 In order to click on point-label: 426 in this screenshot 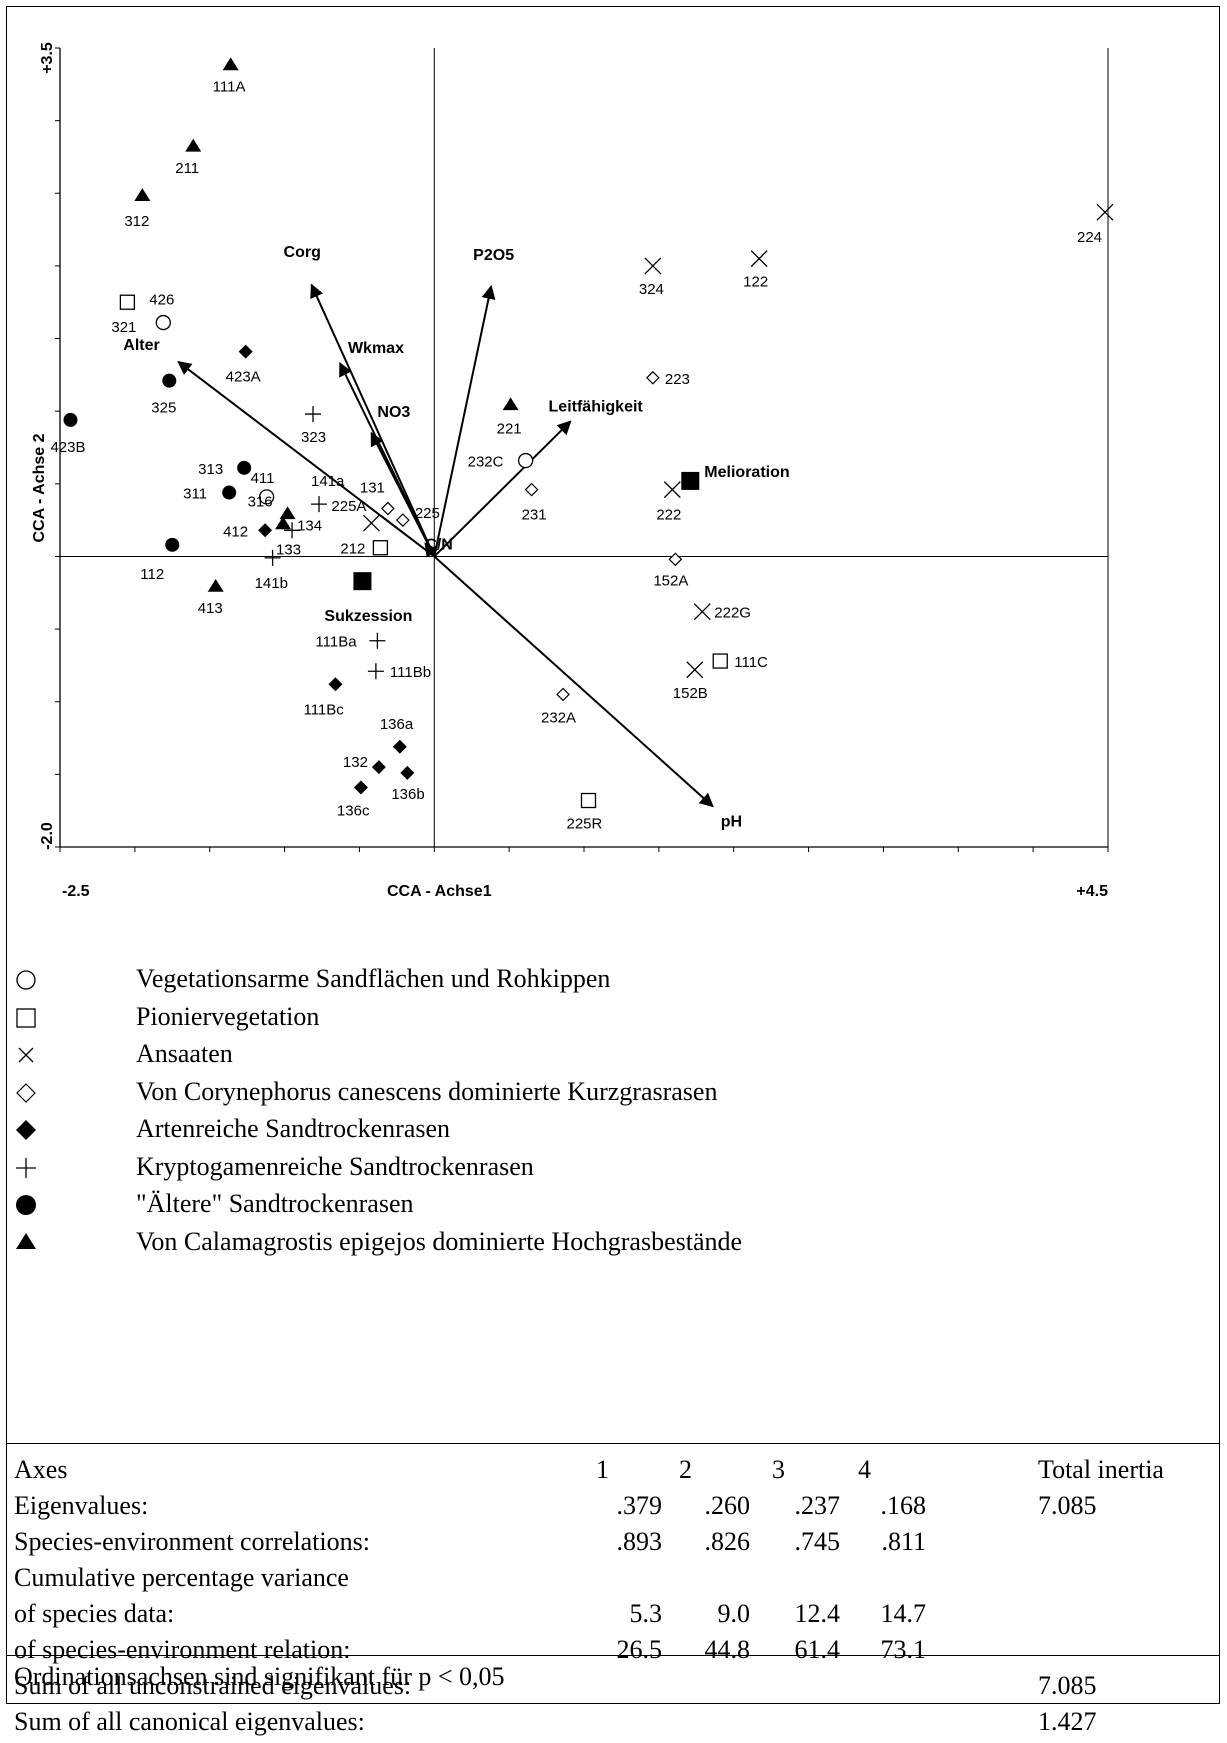, I will do `click(161, 300)`.